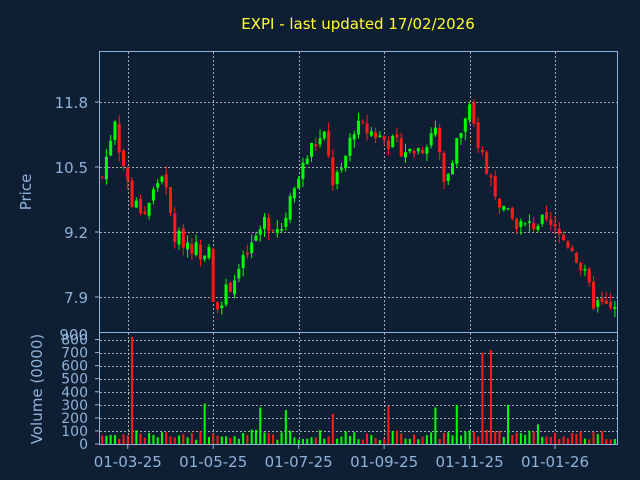 The width and height of the screenshot is (640, 480). I want to click on x-tick-label: 01-09-25, so click(384, 462).